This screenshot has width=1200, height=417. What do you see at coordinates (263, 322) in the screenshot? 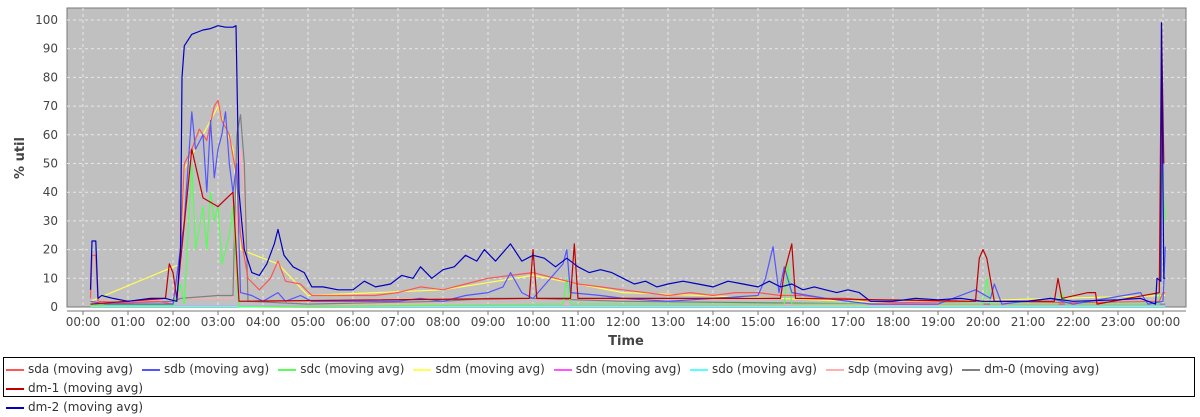
I see `x-tick-label: 04:00` at bounding box center [263, 322].